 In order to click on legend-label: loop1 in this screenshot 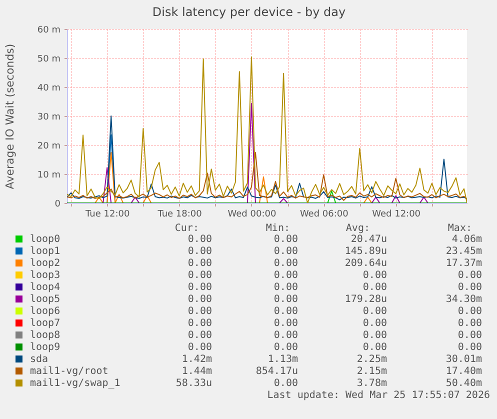, I will do `click(45, 251)`.